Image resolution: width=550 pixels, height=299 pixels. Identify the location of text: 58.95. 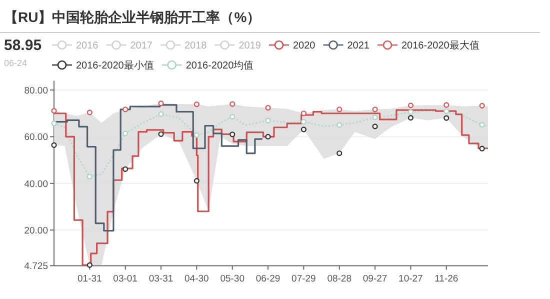
(23, 45).